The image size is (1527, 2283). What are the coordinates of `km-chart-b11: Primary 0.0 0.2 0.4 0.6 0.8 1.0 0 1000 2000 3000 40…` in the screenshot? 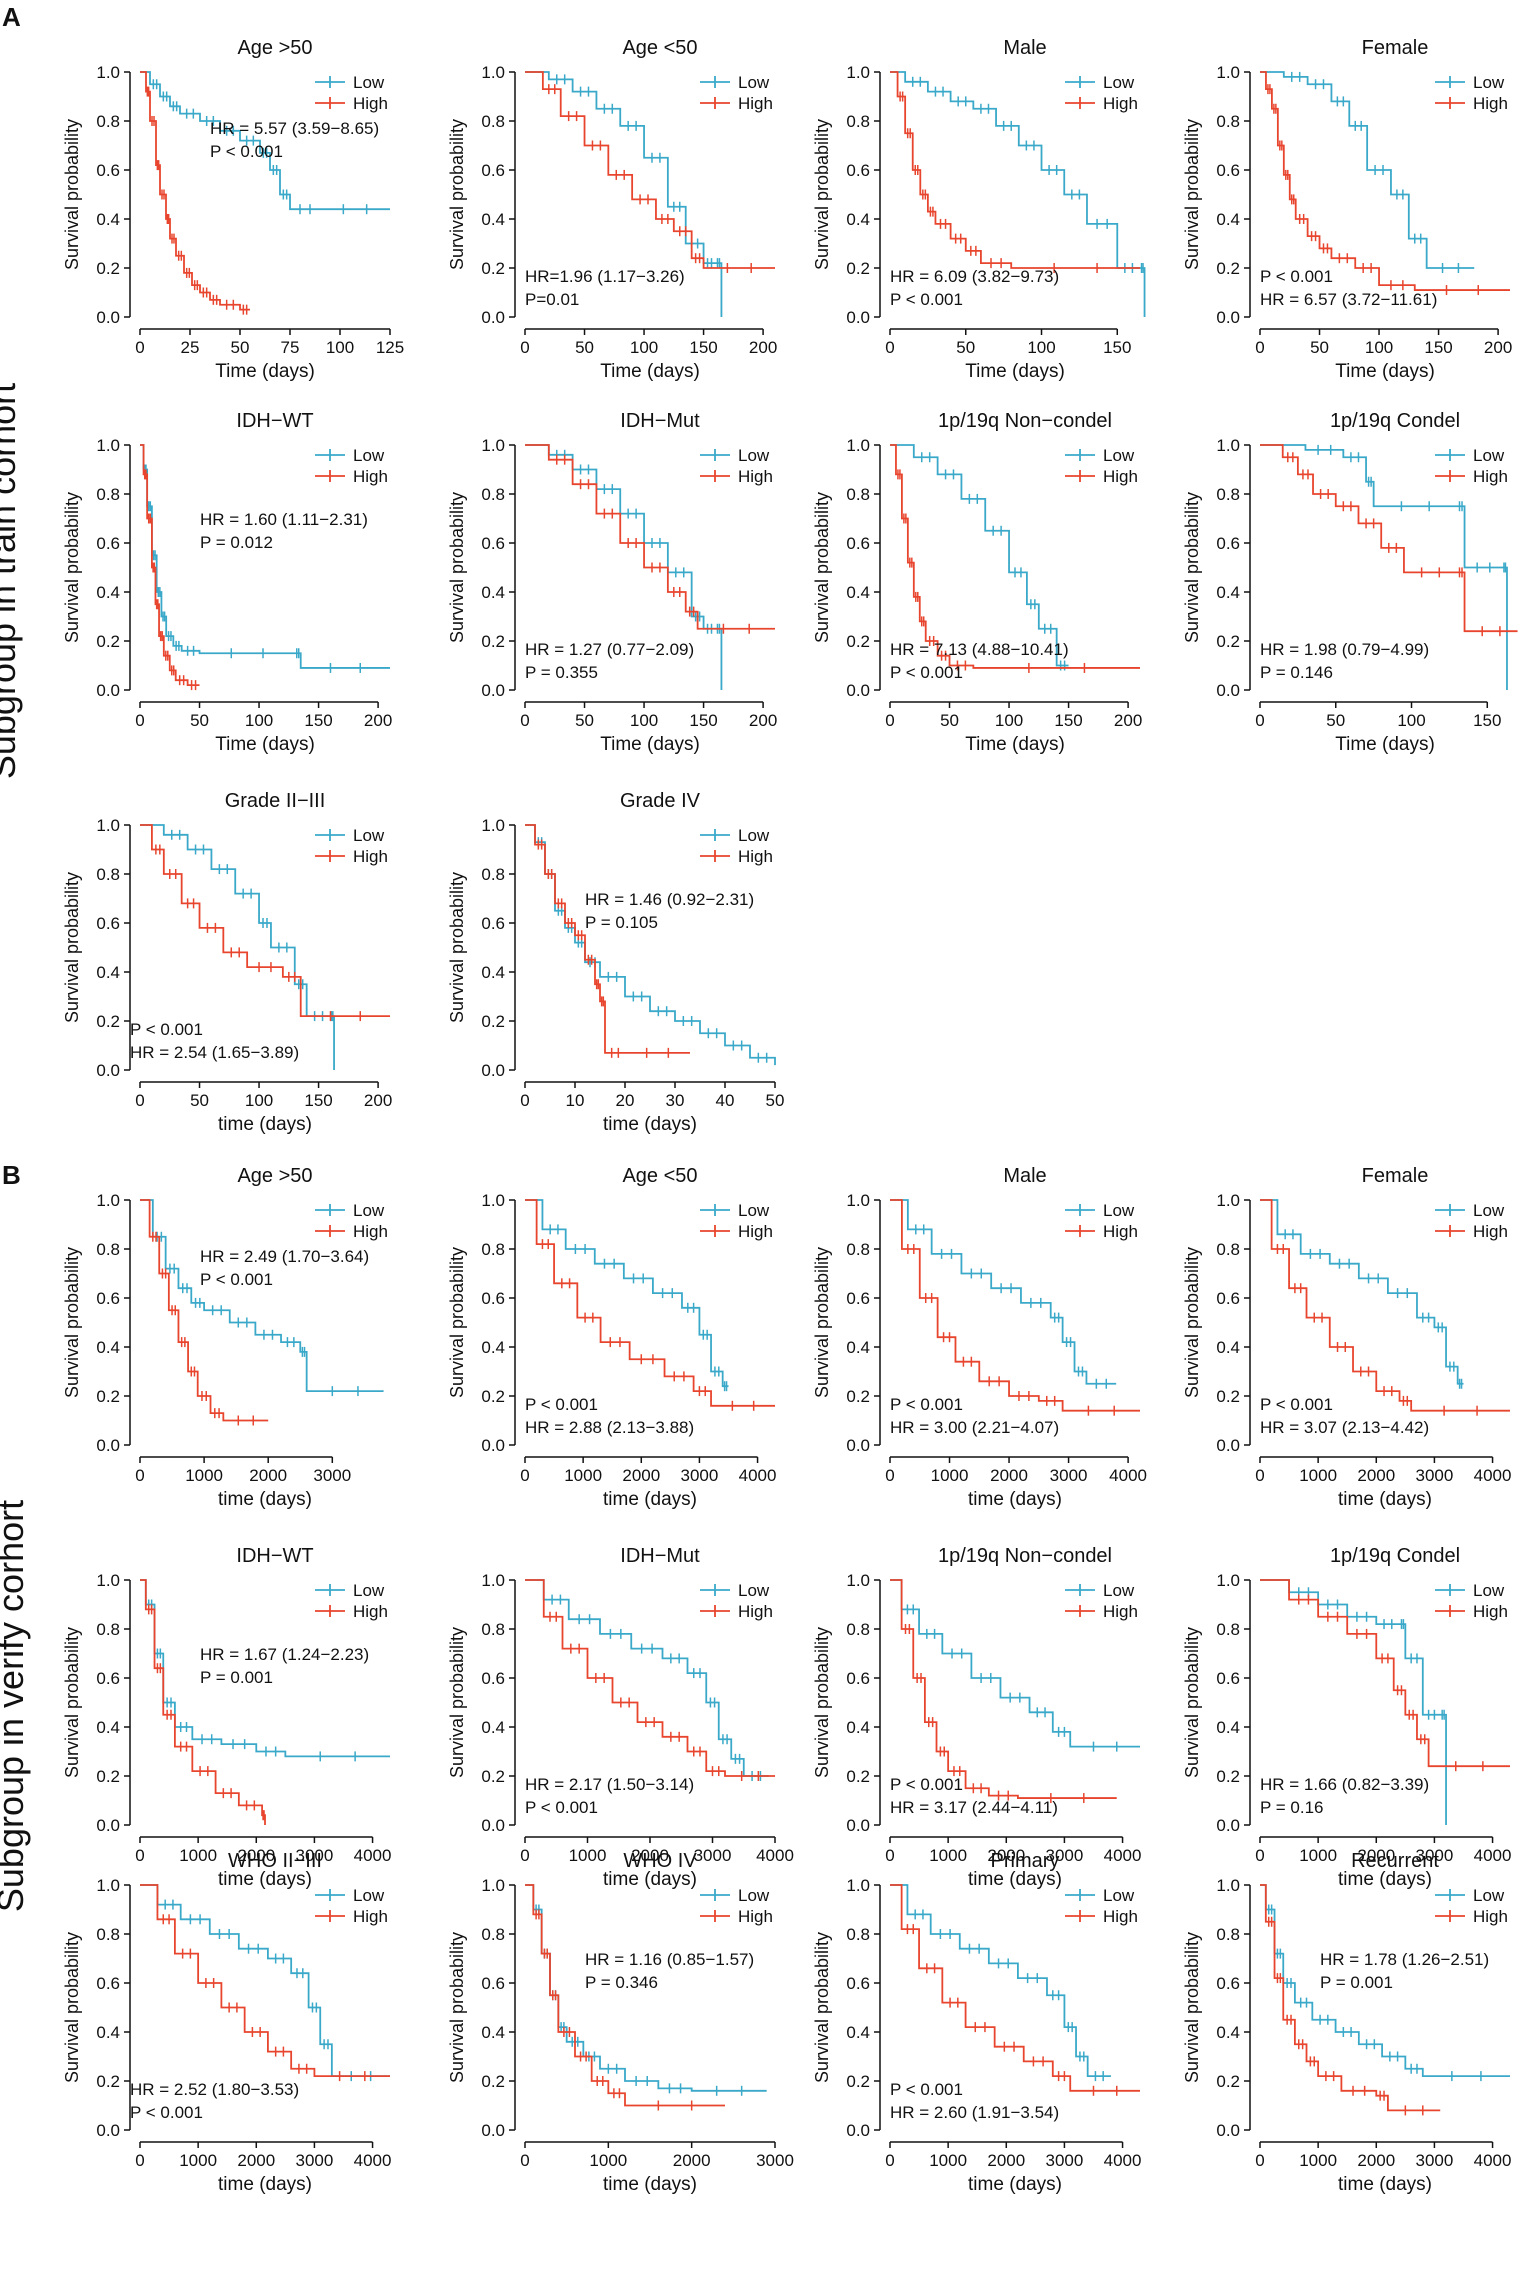 It's located at (976, 2022).